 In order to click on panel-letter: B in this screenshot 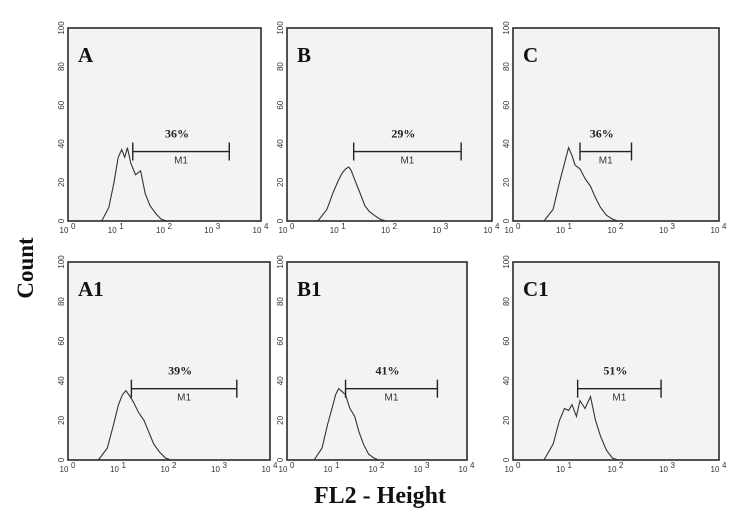, I will do `click(304, 55)`.